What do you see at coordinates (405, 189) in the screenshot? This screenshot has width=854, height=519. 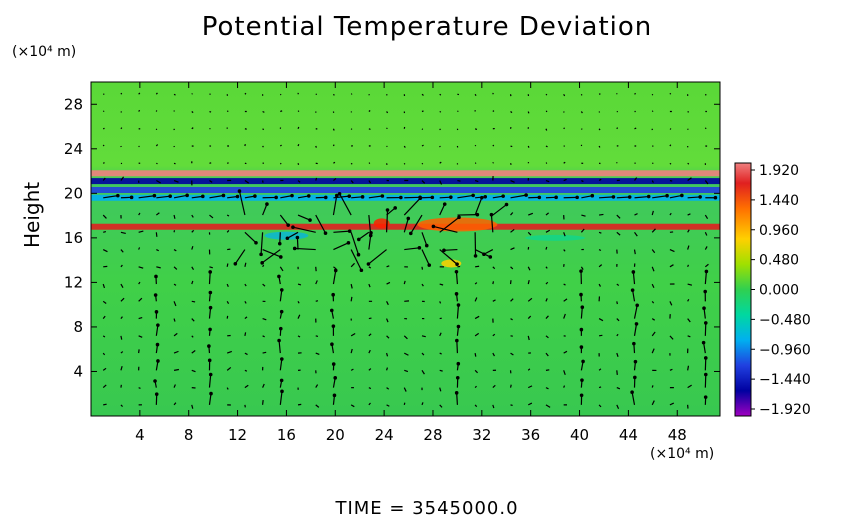 I see `heatmap-band` at bounding box center [405, 189].